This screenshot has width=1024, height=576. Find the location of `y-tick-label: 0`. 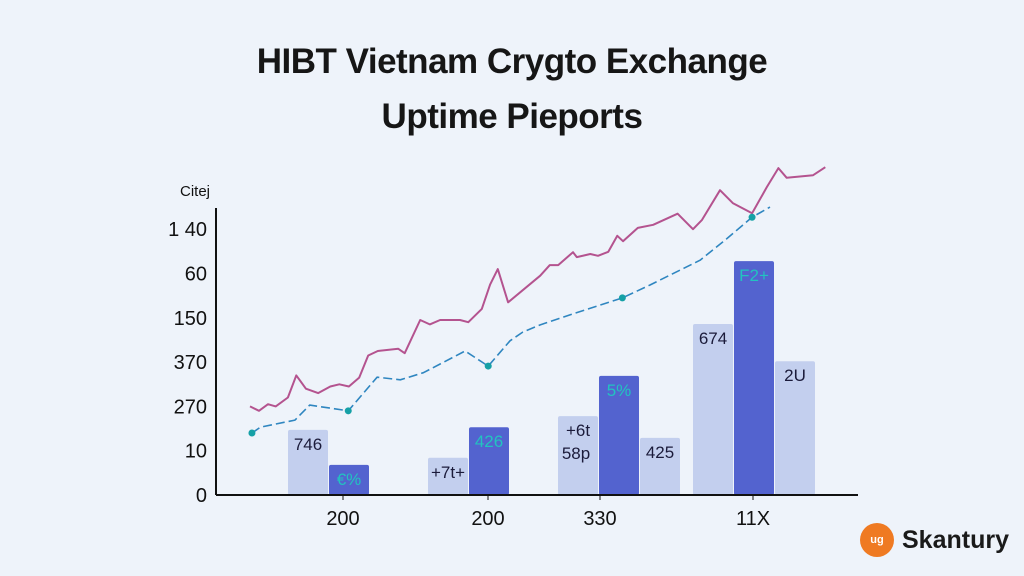

y-tick-label: 0 is located at coordinates (201, 496).